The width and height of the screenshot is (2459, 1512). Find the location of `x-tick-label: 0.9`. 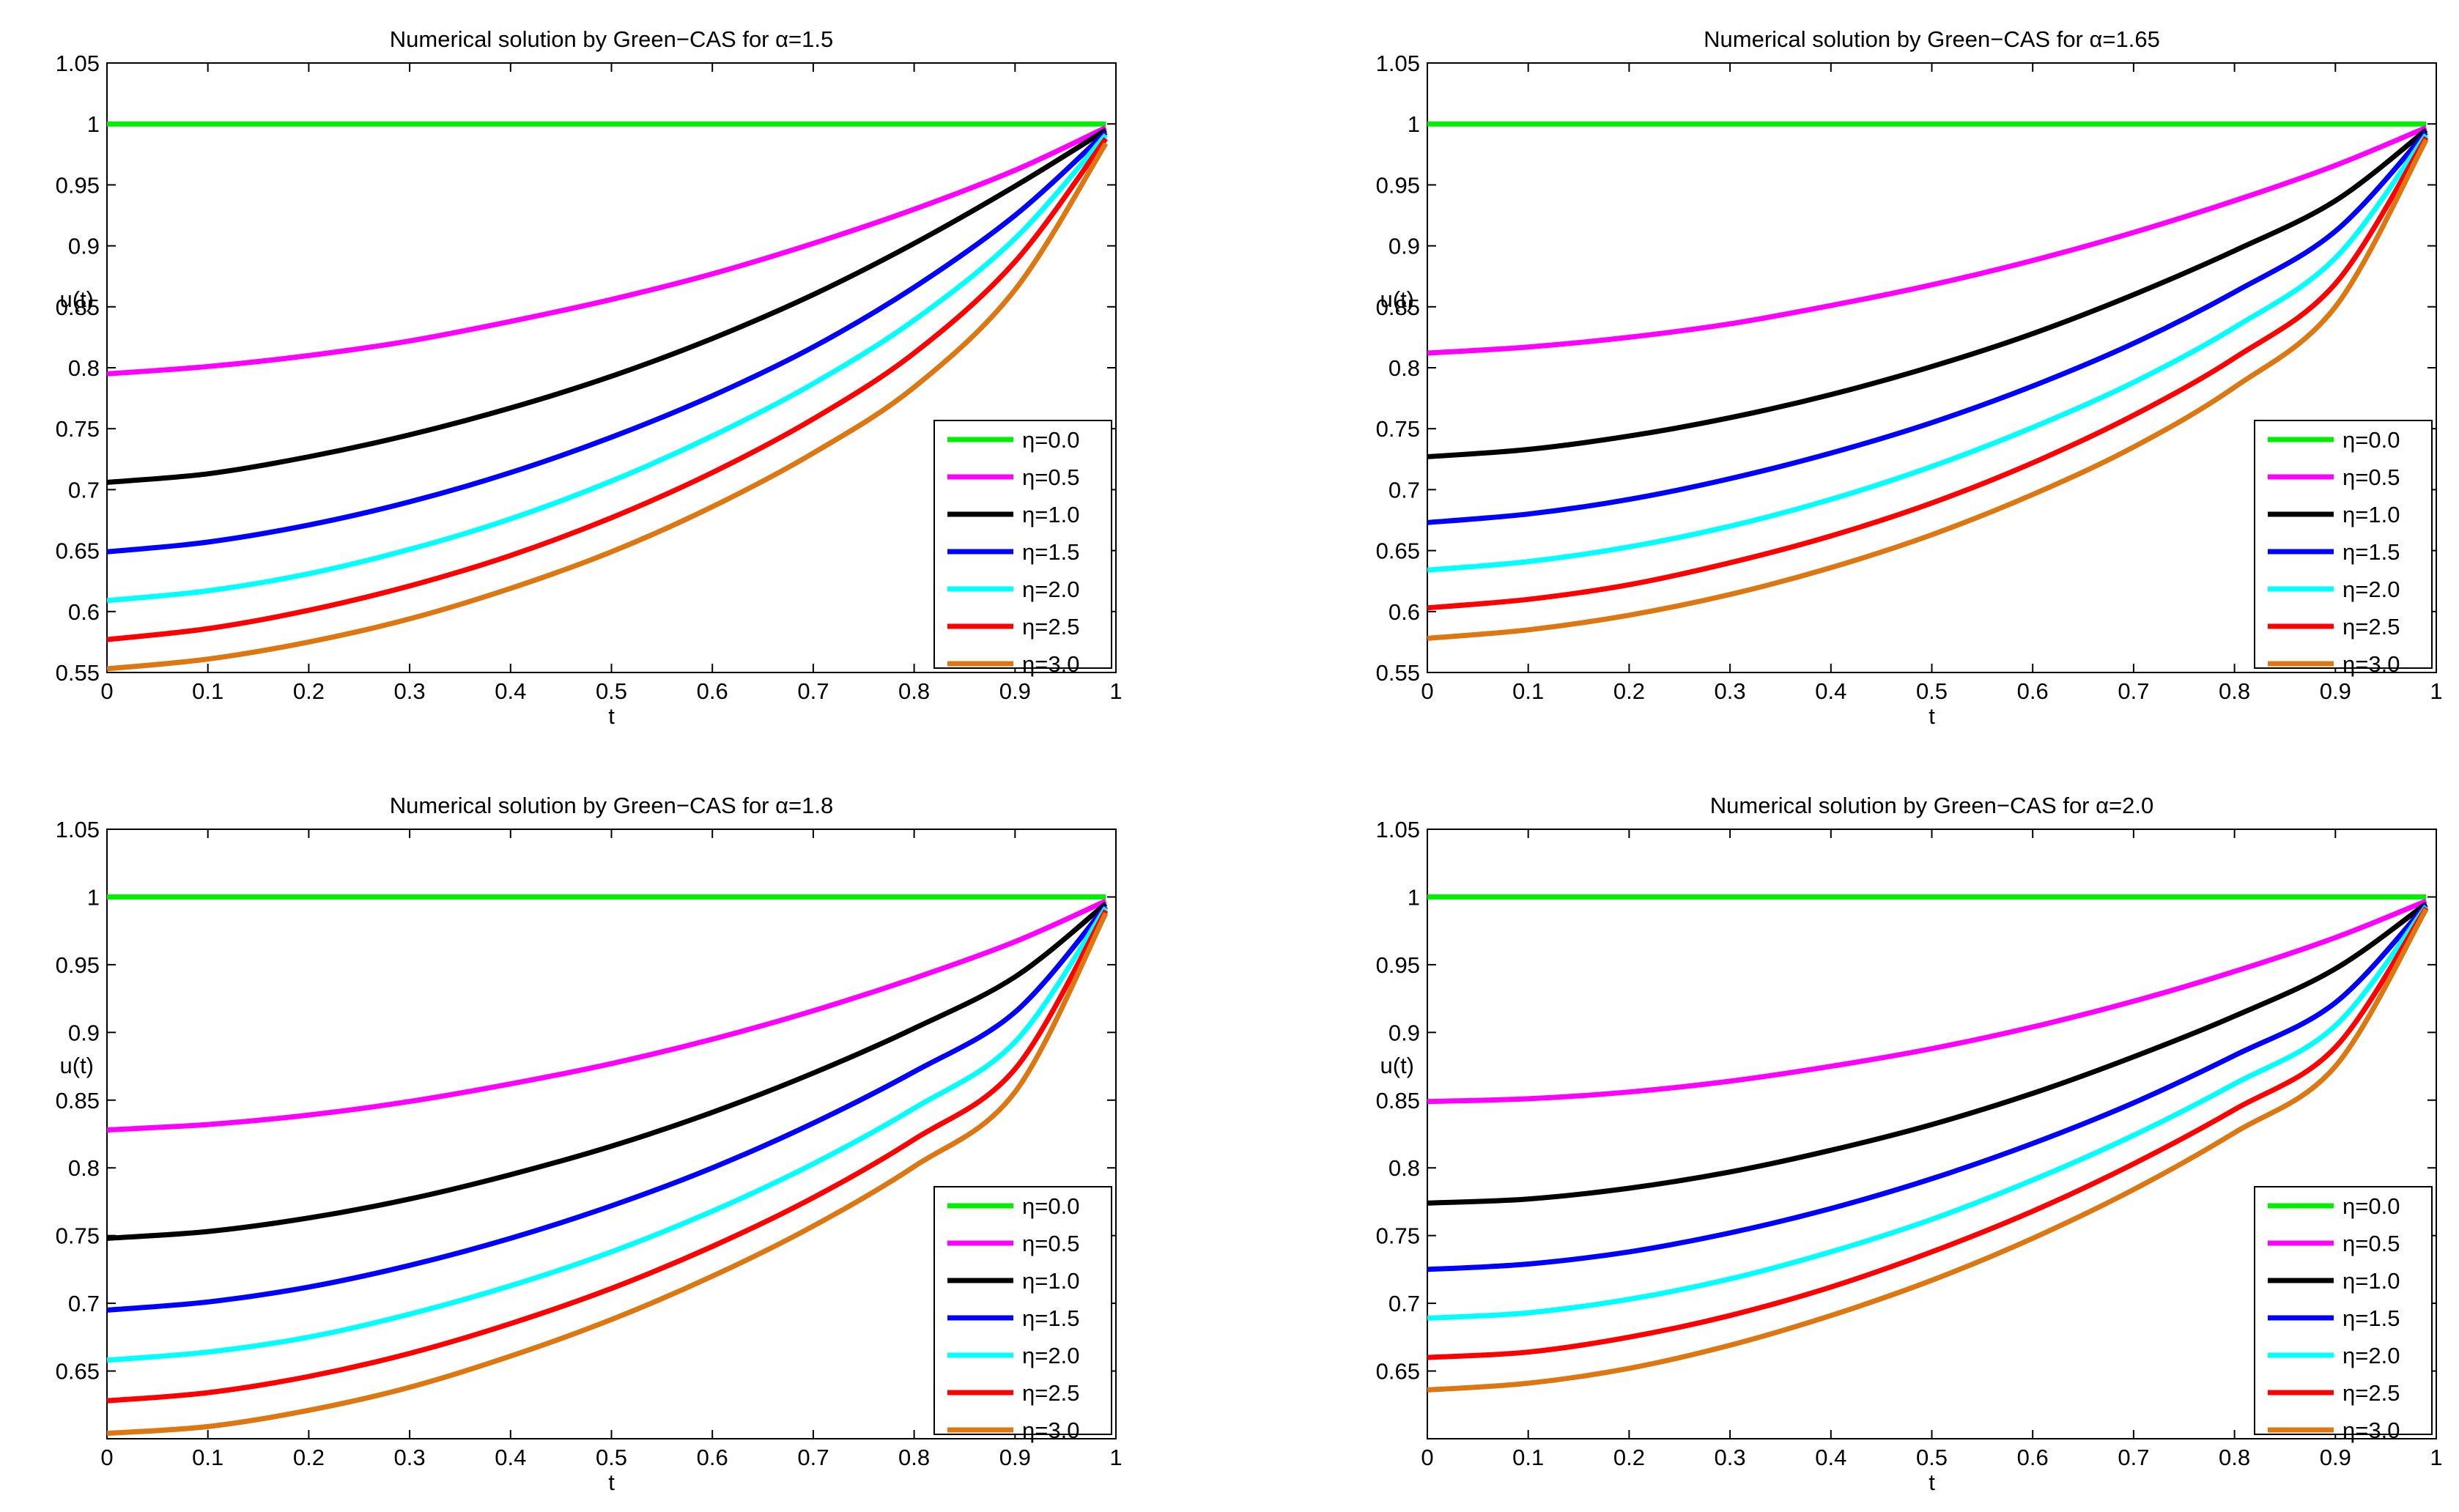

x-tick-label: 0.9 is located at coordinates (1015, 691).